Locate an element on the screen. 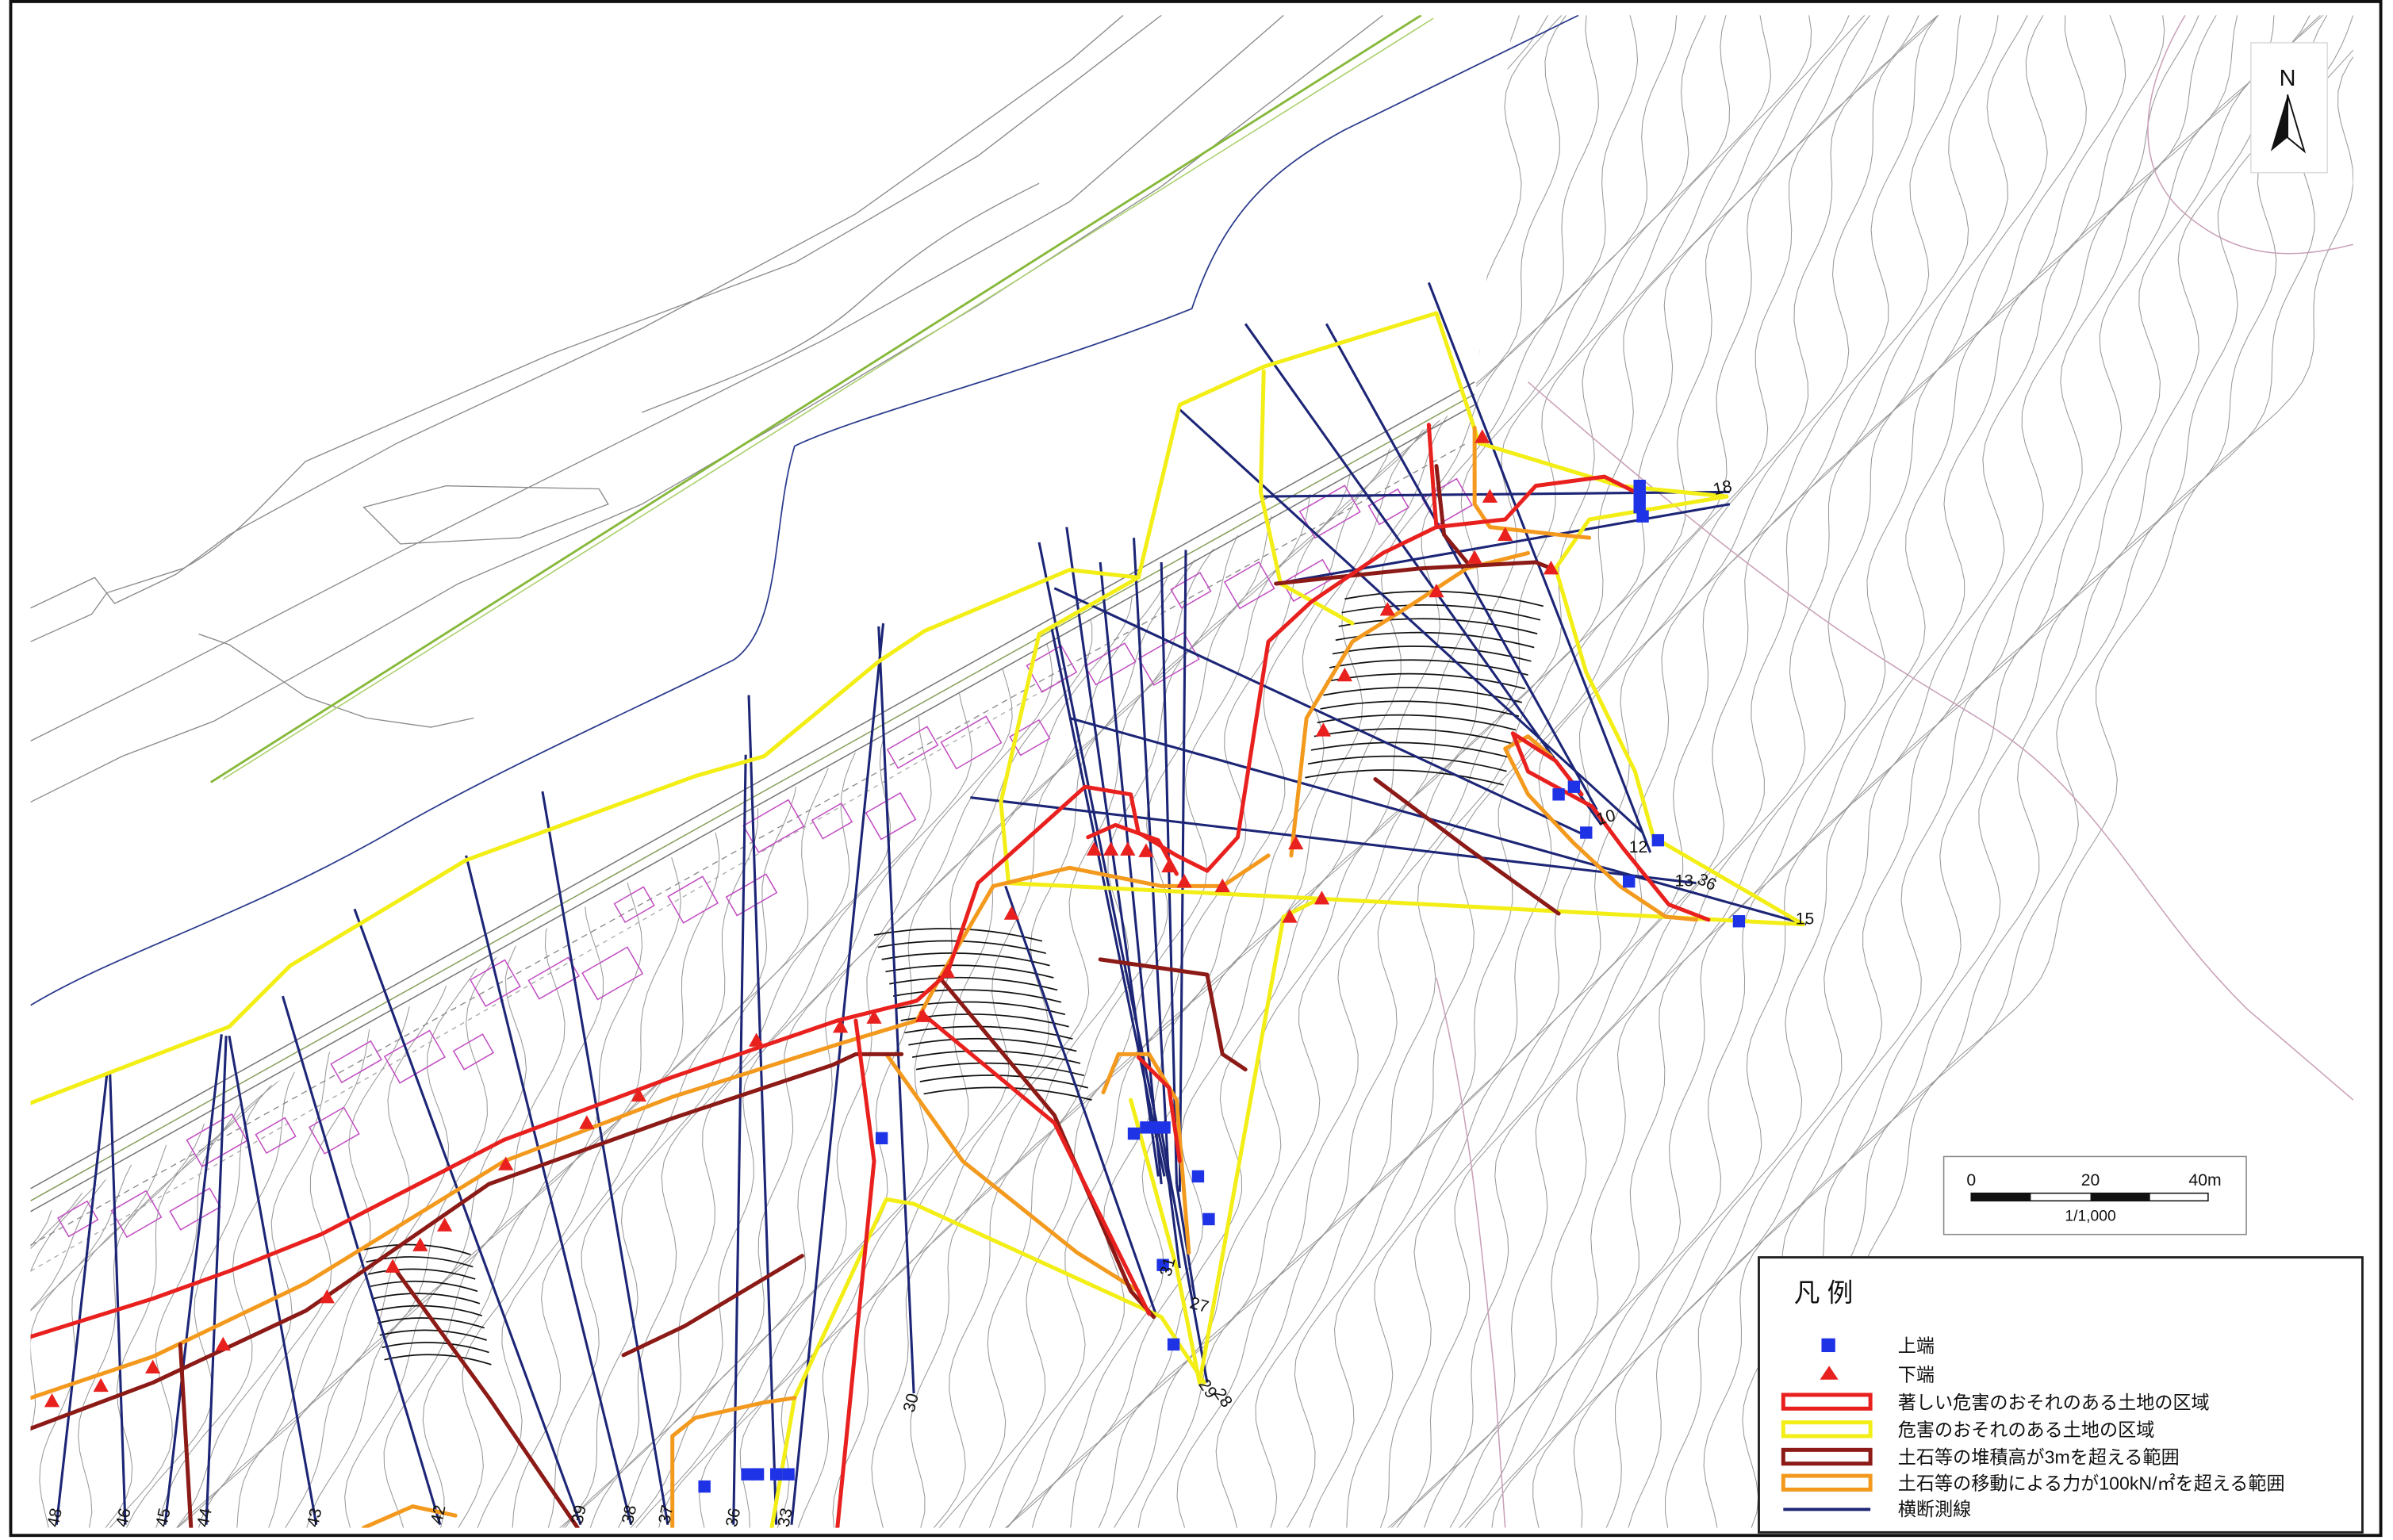 The width and height of the screenshot is (2393, 1540). legend-label-severe-zone: 著しい危害のおそれのある土地の区域 is located at coordinates (2054, 1402).